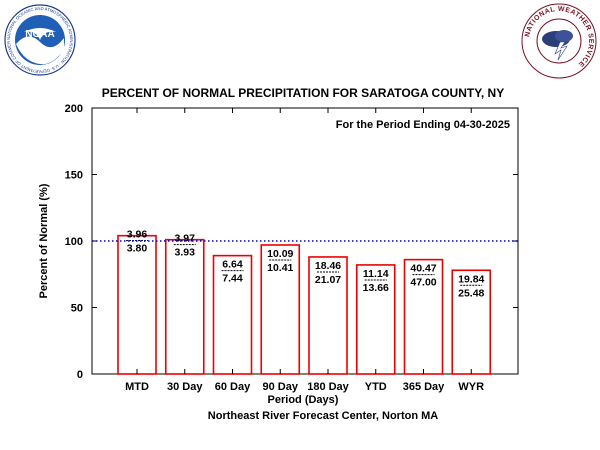 This screenshot has height=450, width=600. Describe the element at coordinates (376, 387) in the screenshot. I see `x-tick-label-5: YTD` at that location.